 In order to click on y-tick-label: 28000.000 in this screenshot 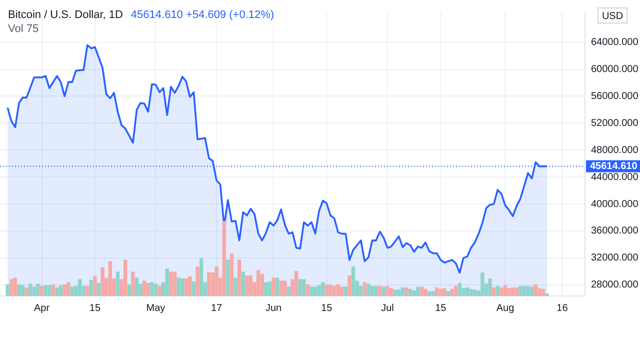, I will do `click(615, 285)`.